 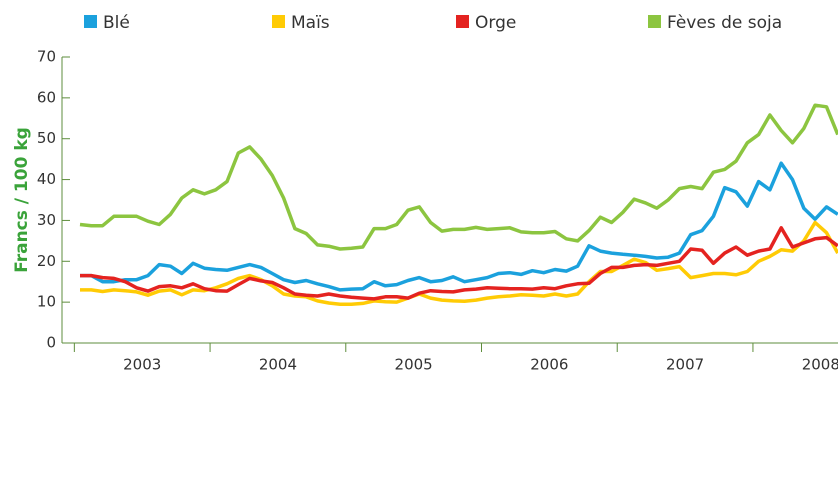 What do you see at coordinates (549, 365) in the screenshot?
I see `x-tick-label: 2006` at bounding box center [549, 365].